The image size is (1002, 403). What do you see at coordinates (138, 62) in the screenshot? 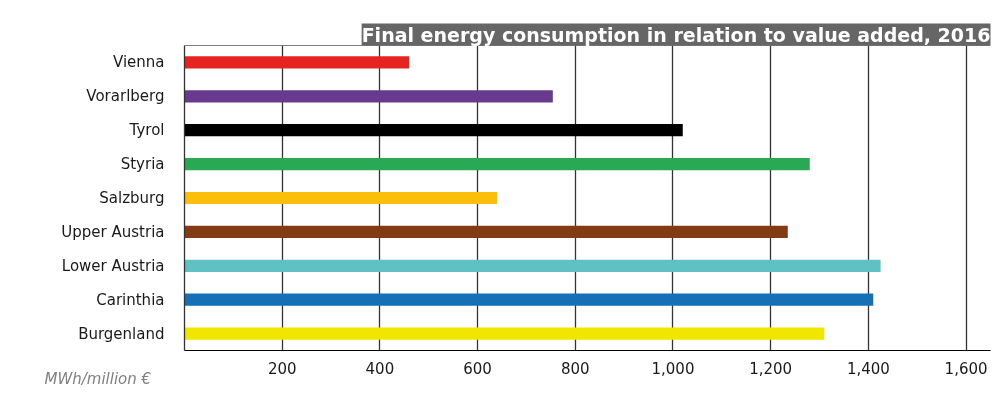
I see `y-tick-label: Vienna` at bounding box center [138, 62].